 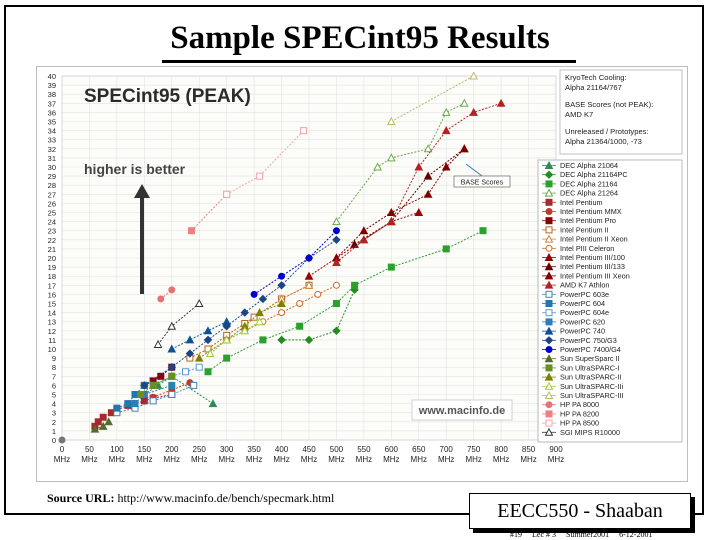 What do you see at coordinates (54, 404) in the screenshot?
I see `y-tick-label: 4` at bounding box center [54, 404].